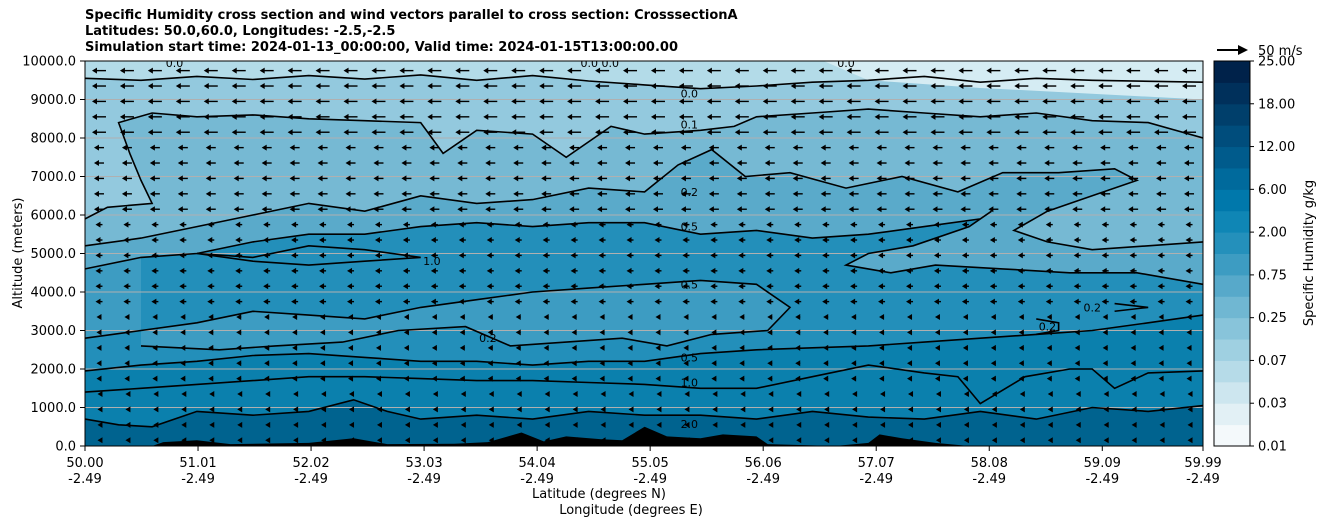 Image resolution: width=1326 pixels, height=526 pixels. Describe the element at coordinates (1272, 404) in the screenshot. I see `colorbar-tick-label-1: 0.03` at that location.